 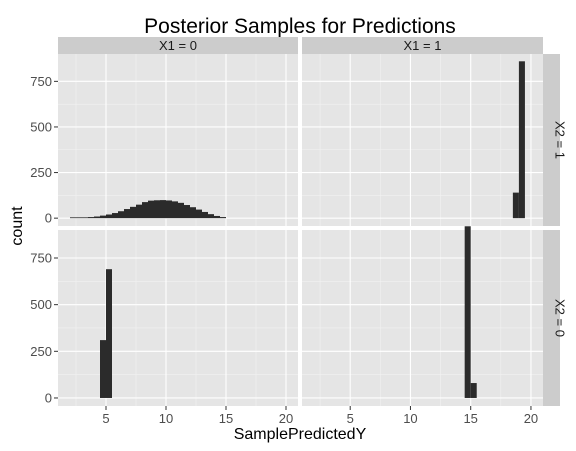 I want to click on facet-strip-label: X2 = 0, so click(x=560, y=318).